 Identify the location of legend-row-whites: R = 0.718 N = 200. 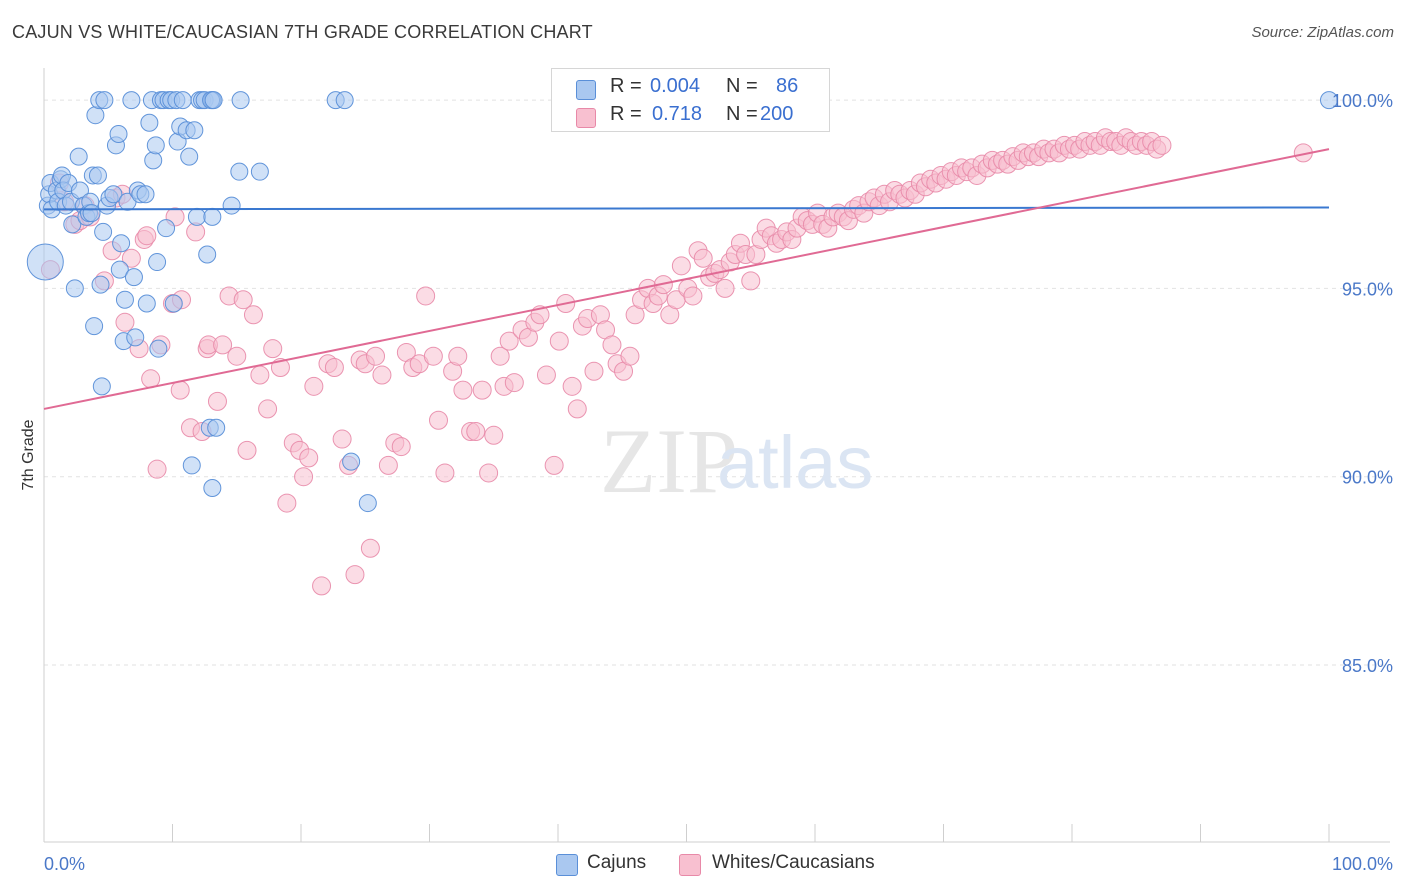
(690, 116).